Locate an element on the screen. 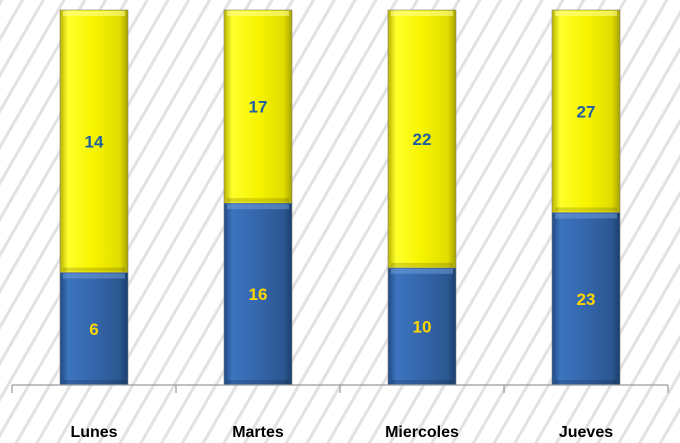 The width and height of the screenshot is (680, 443). bar-series-1-jueves is located at coordinates (586, 299).